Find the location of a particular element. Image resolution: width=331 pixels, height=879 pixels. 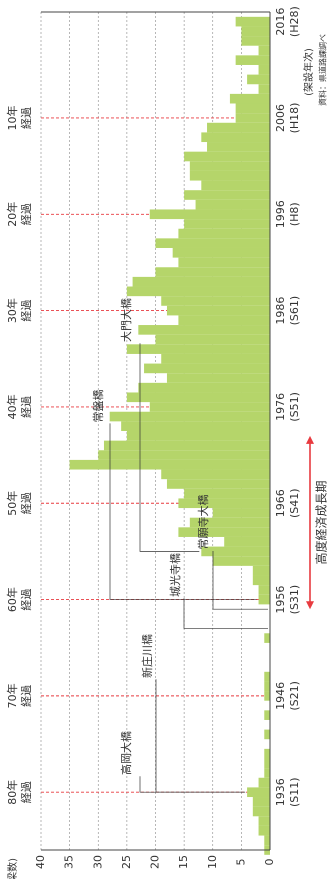

bar-1961 is located at coordinates (235, 551).